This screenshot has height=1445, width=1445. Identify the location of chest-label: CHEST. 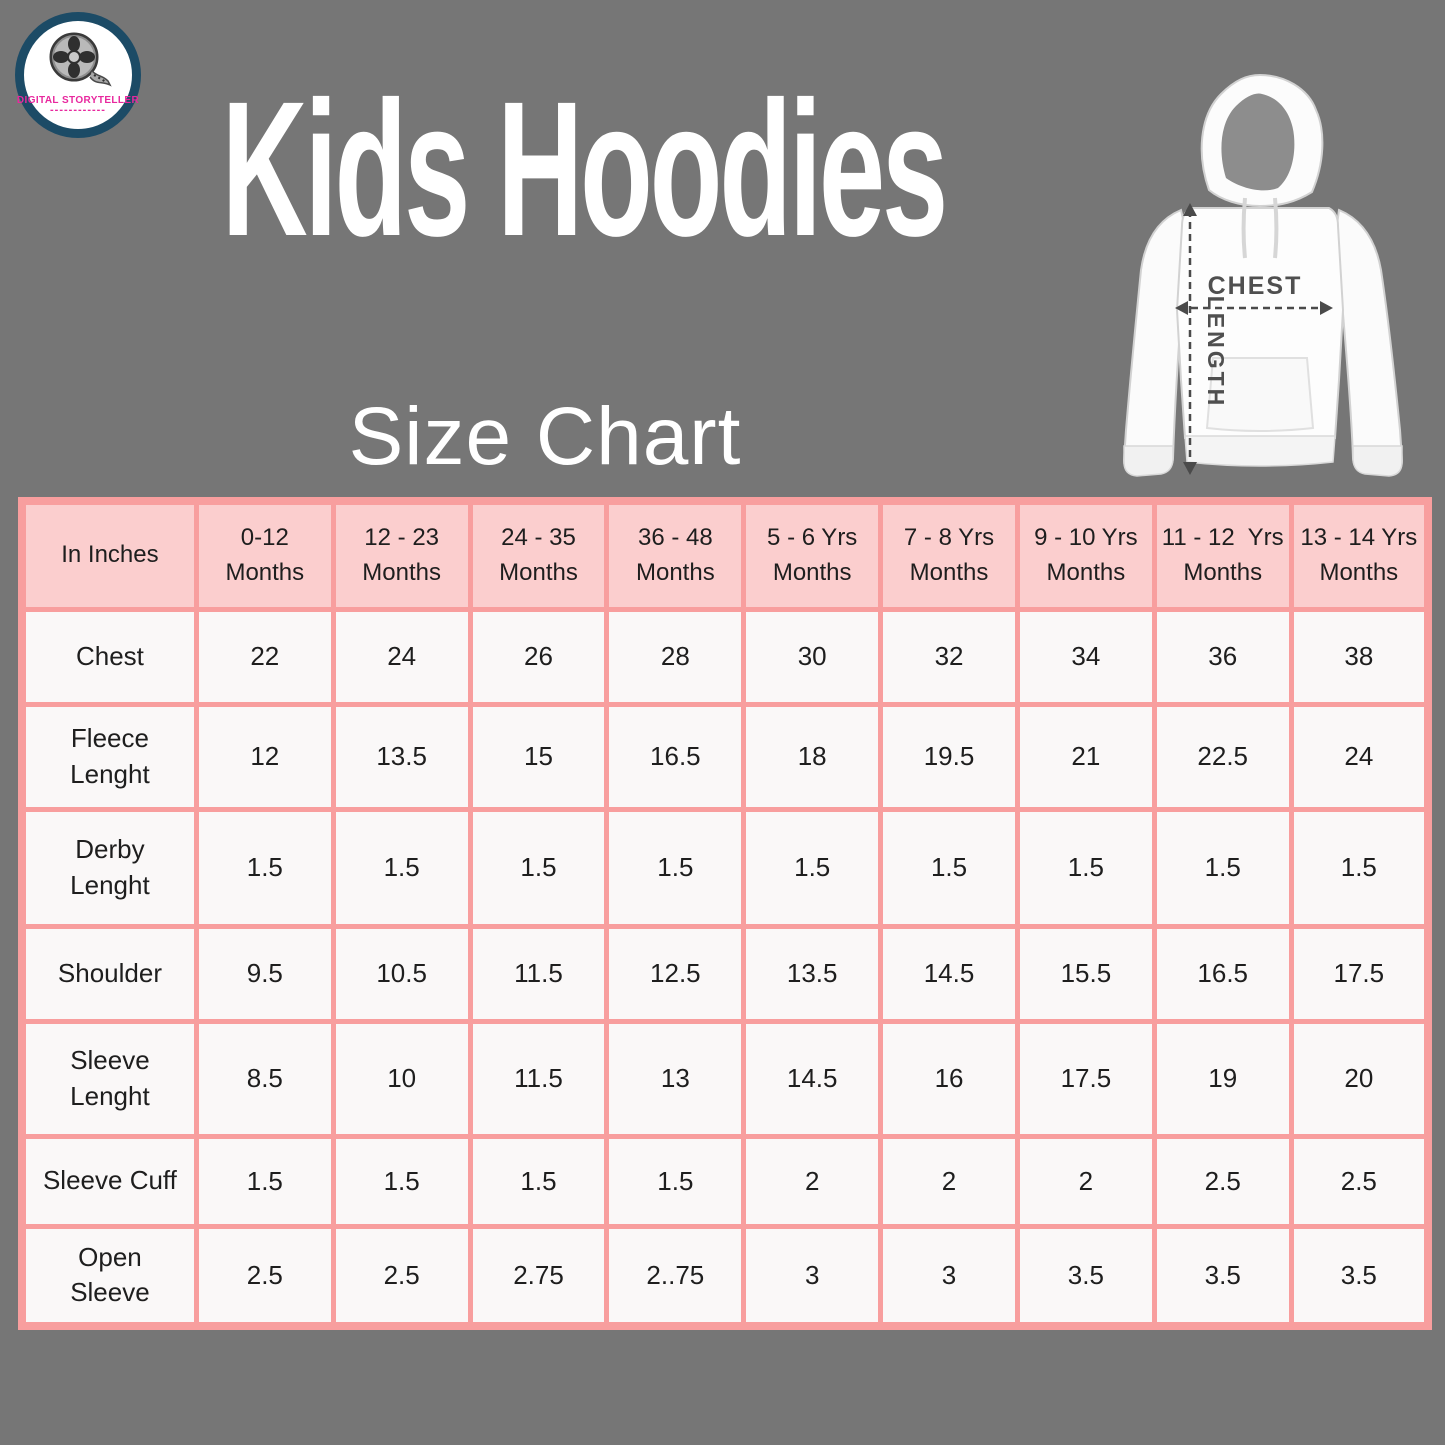
(1255, 286).